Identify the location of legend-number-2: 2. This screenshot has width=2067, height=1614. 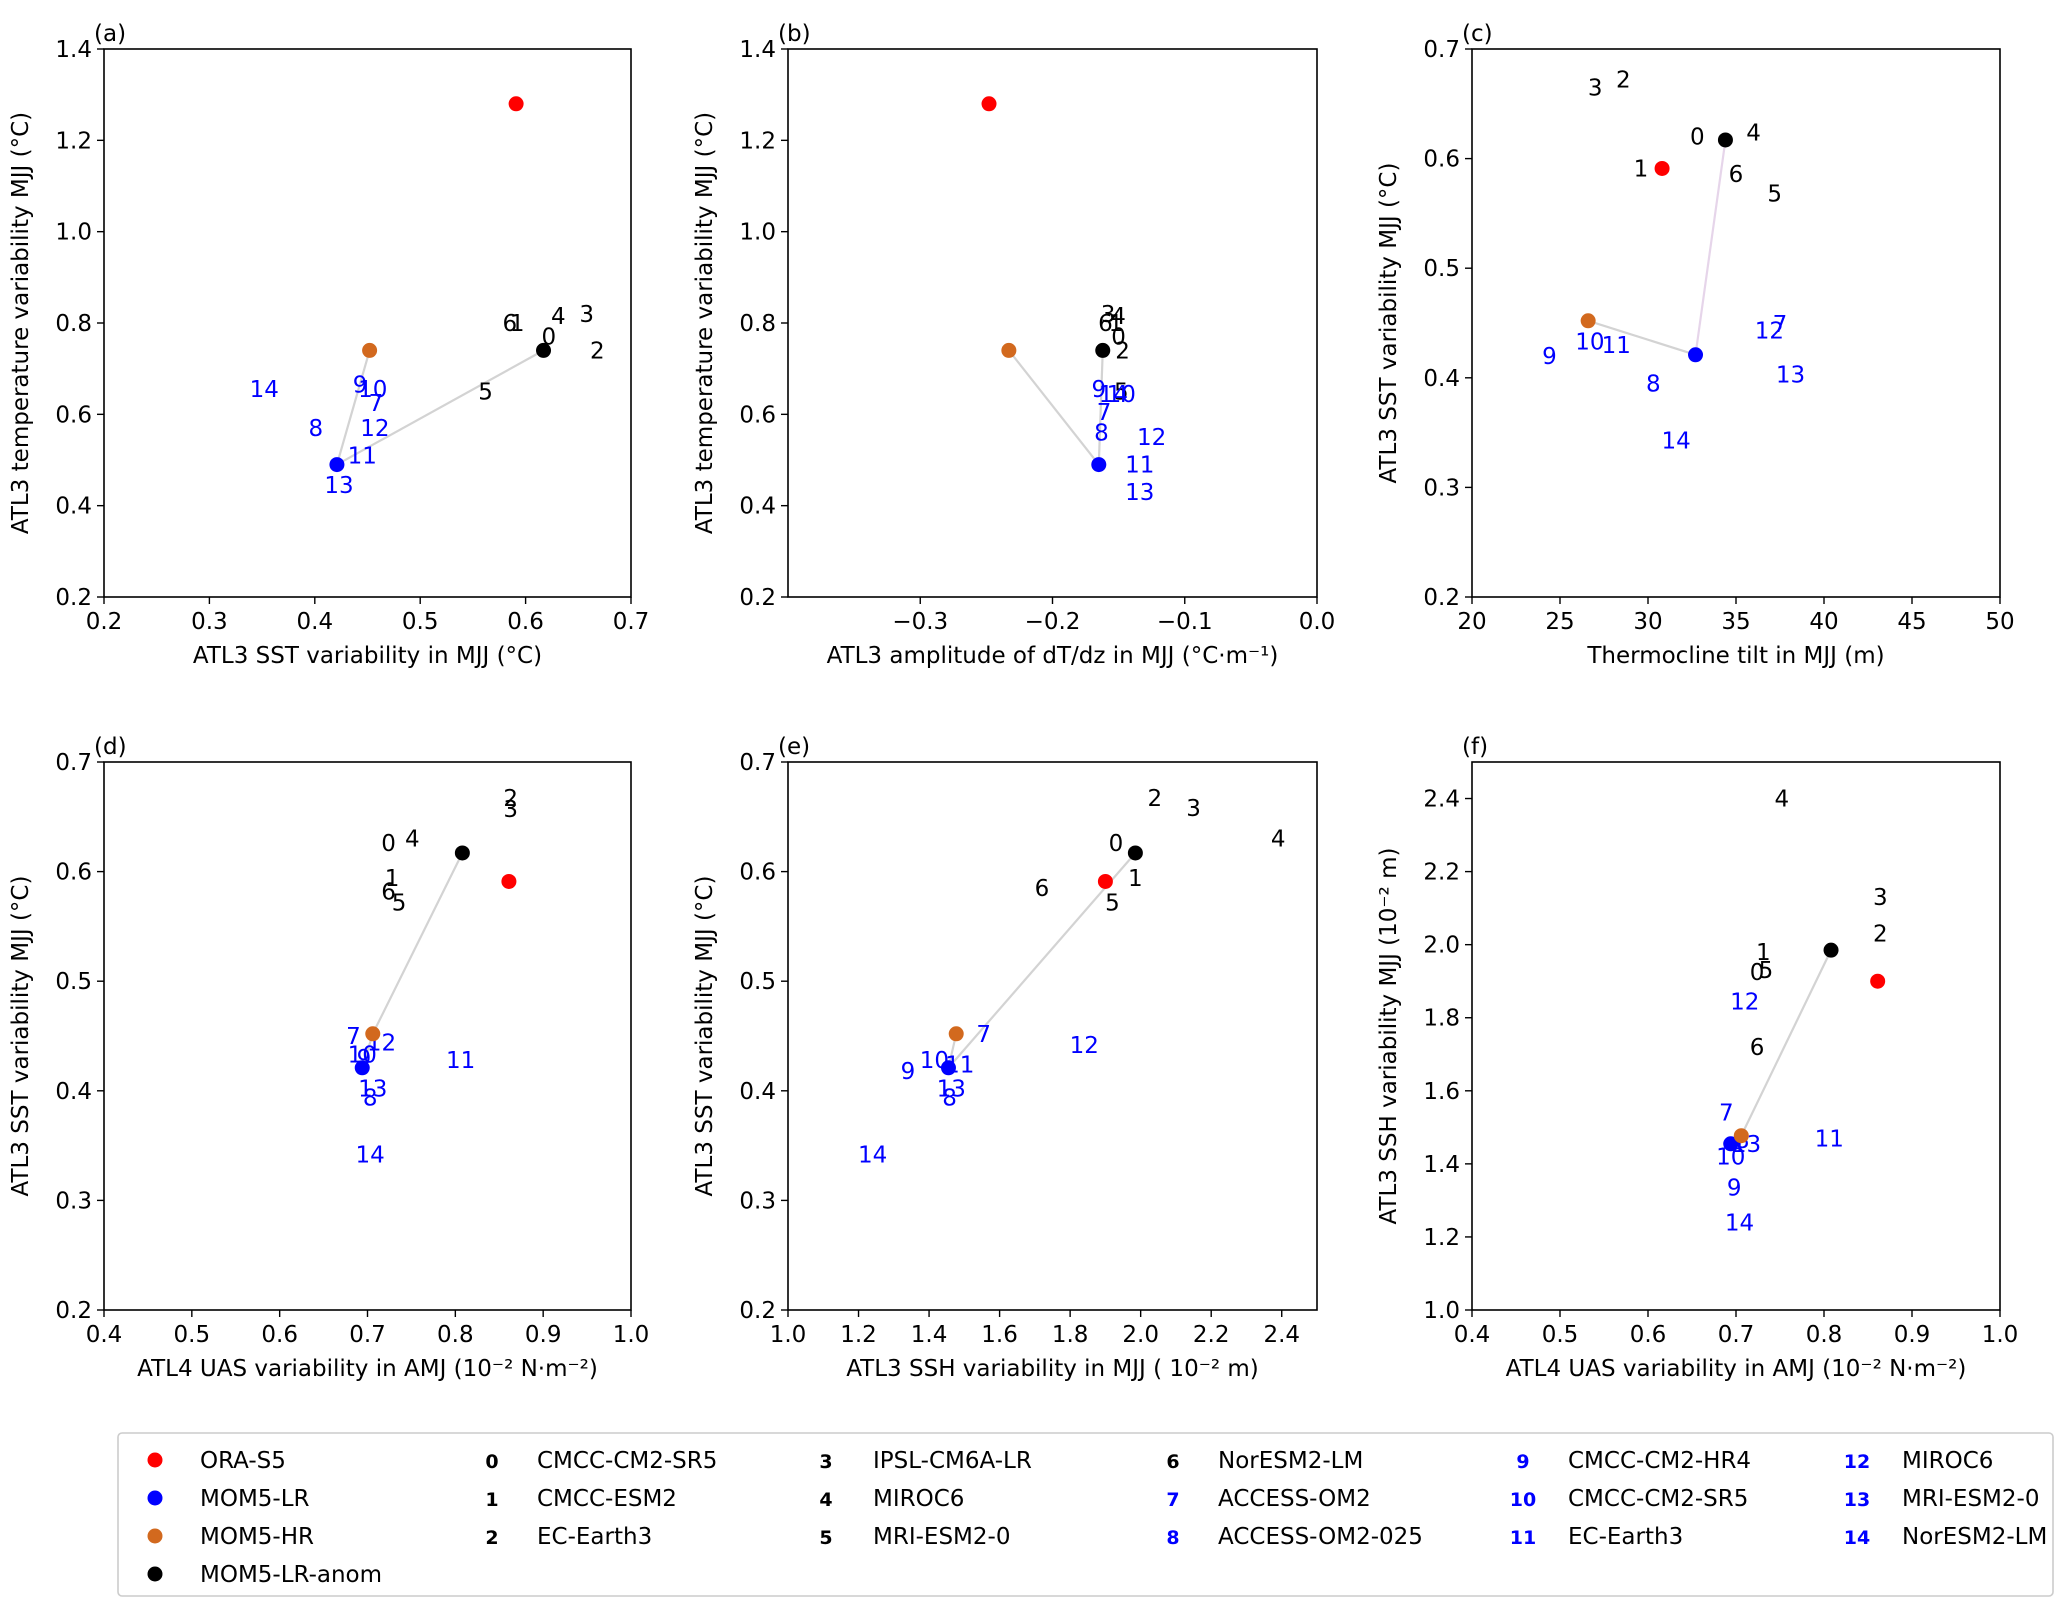
(491, 1538).